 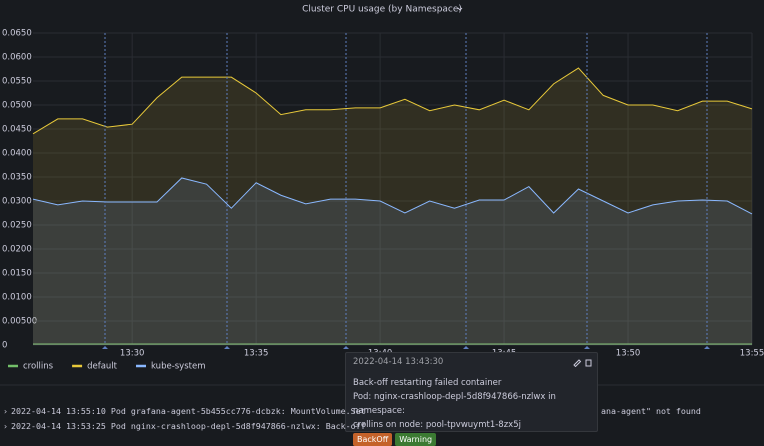 I want to click on y-tick-label: 0.0500, so click(x=17, y=106).